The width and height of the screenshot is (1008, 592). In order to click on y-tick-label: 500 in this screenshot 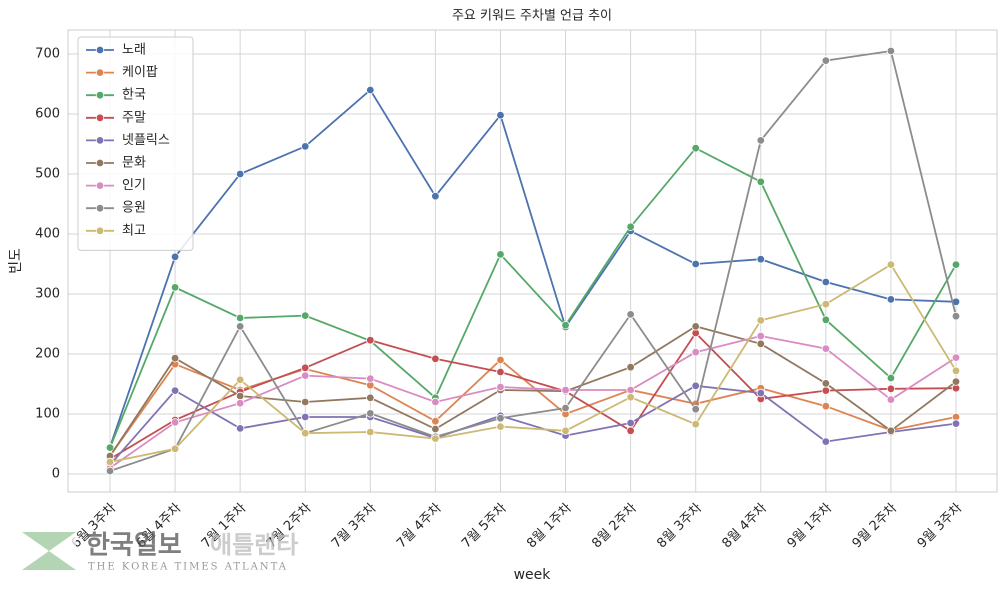, I will do `click(47, 174)`.